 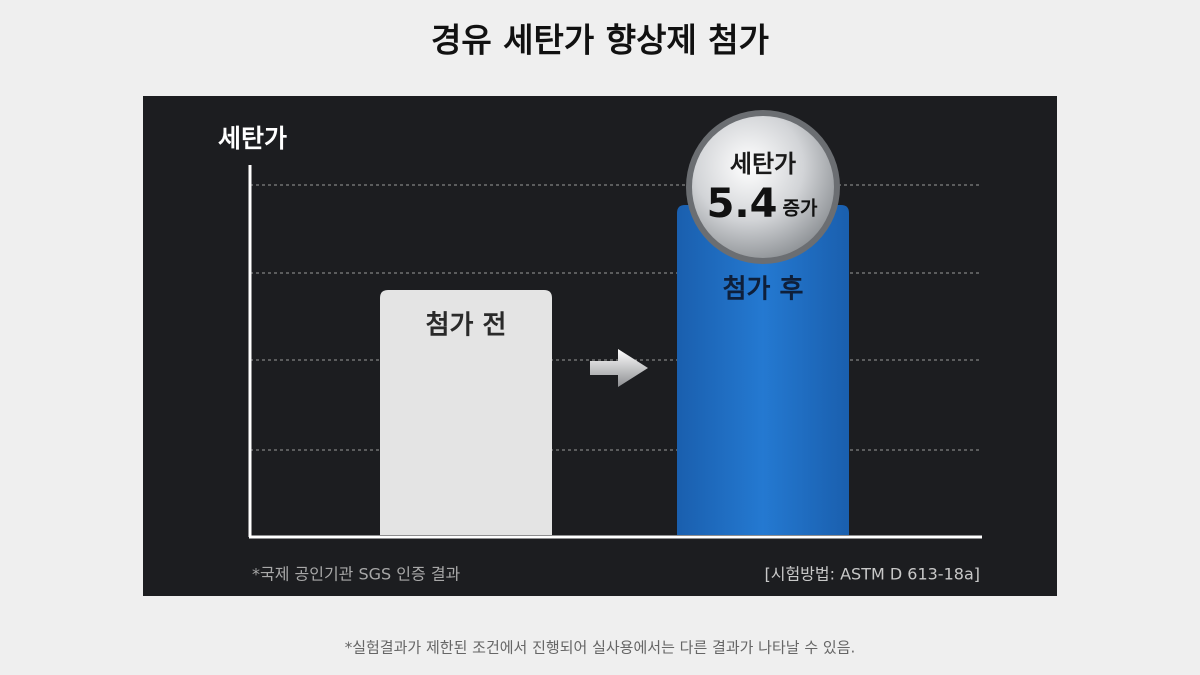 What do you see at coordinates (356, 574) in the screenshot?
I see `source-note: *국제 공인기관 SGS 인증 결과` at bounding box center [356, 574].